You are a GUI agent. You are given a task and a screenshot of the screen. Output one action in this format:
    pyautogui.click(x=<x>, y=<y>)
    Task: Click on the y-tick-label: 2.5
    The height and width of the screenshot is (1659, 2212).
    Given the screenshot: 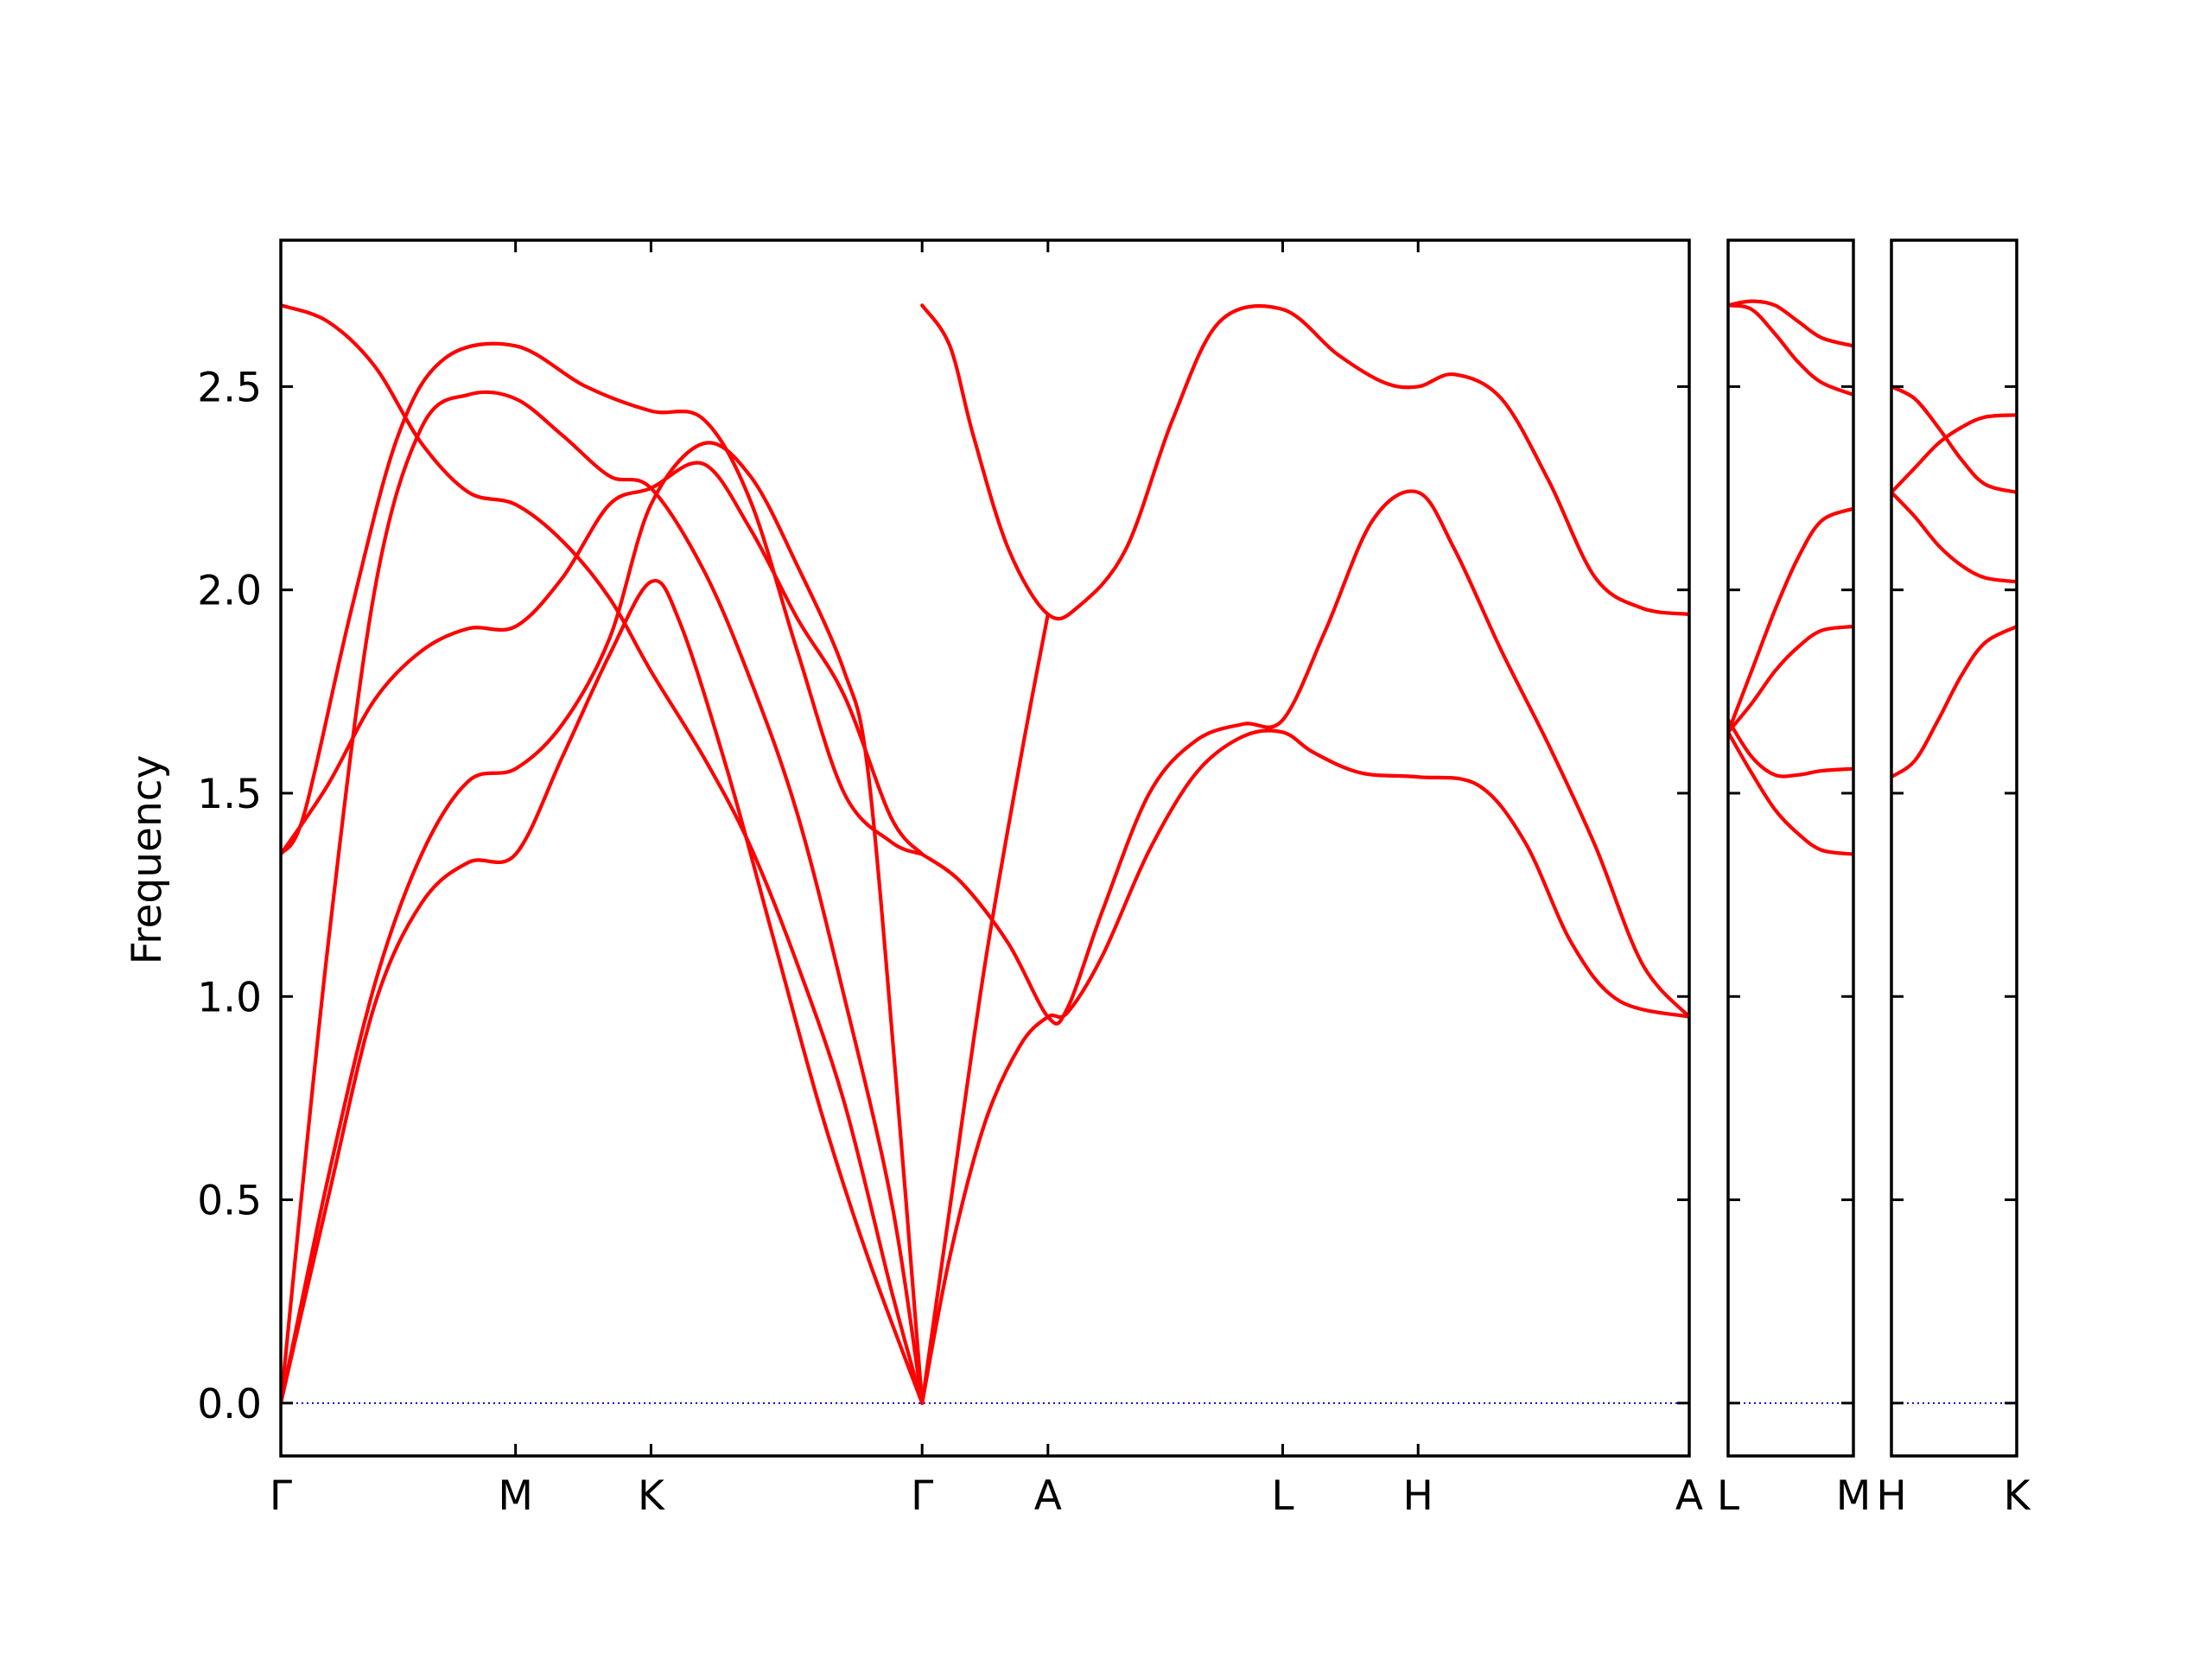 What is the action you would take?
    pyautogui.click(x=230, y=387)
    